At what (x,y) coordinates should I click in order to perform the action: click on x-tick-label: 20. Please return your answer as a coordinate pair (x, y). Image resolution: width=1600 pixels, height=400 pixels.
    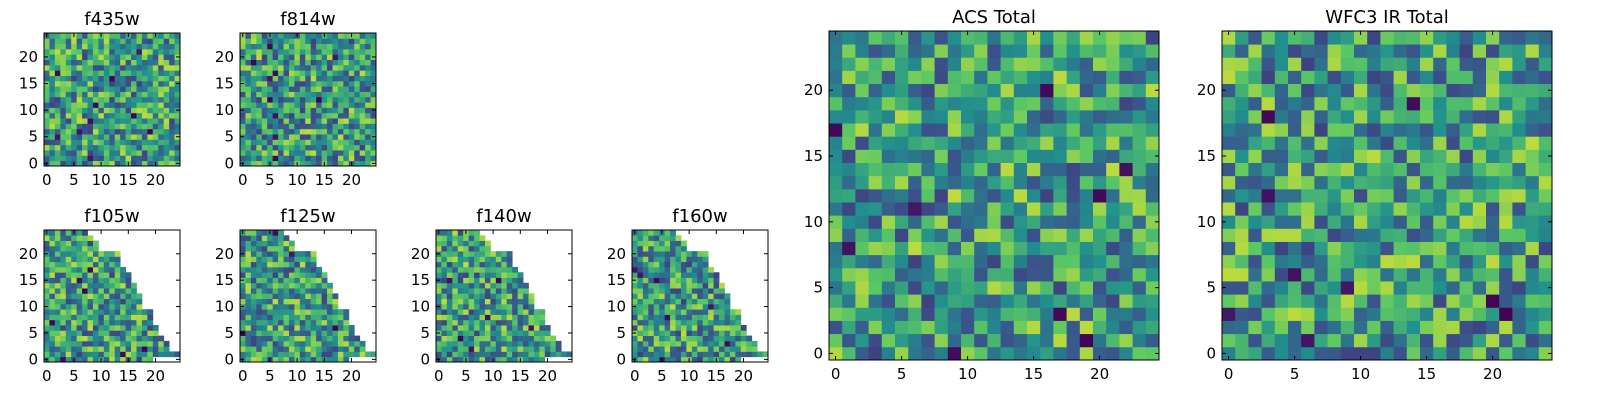
    Looking at the image, I should click on (743, 376).